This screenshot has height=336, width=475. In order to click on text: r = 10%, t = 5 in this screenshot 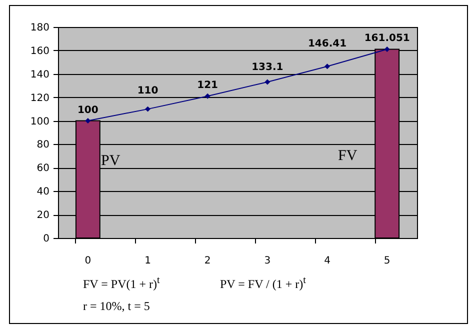, I will do `click(116, 306)`.